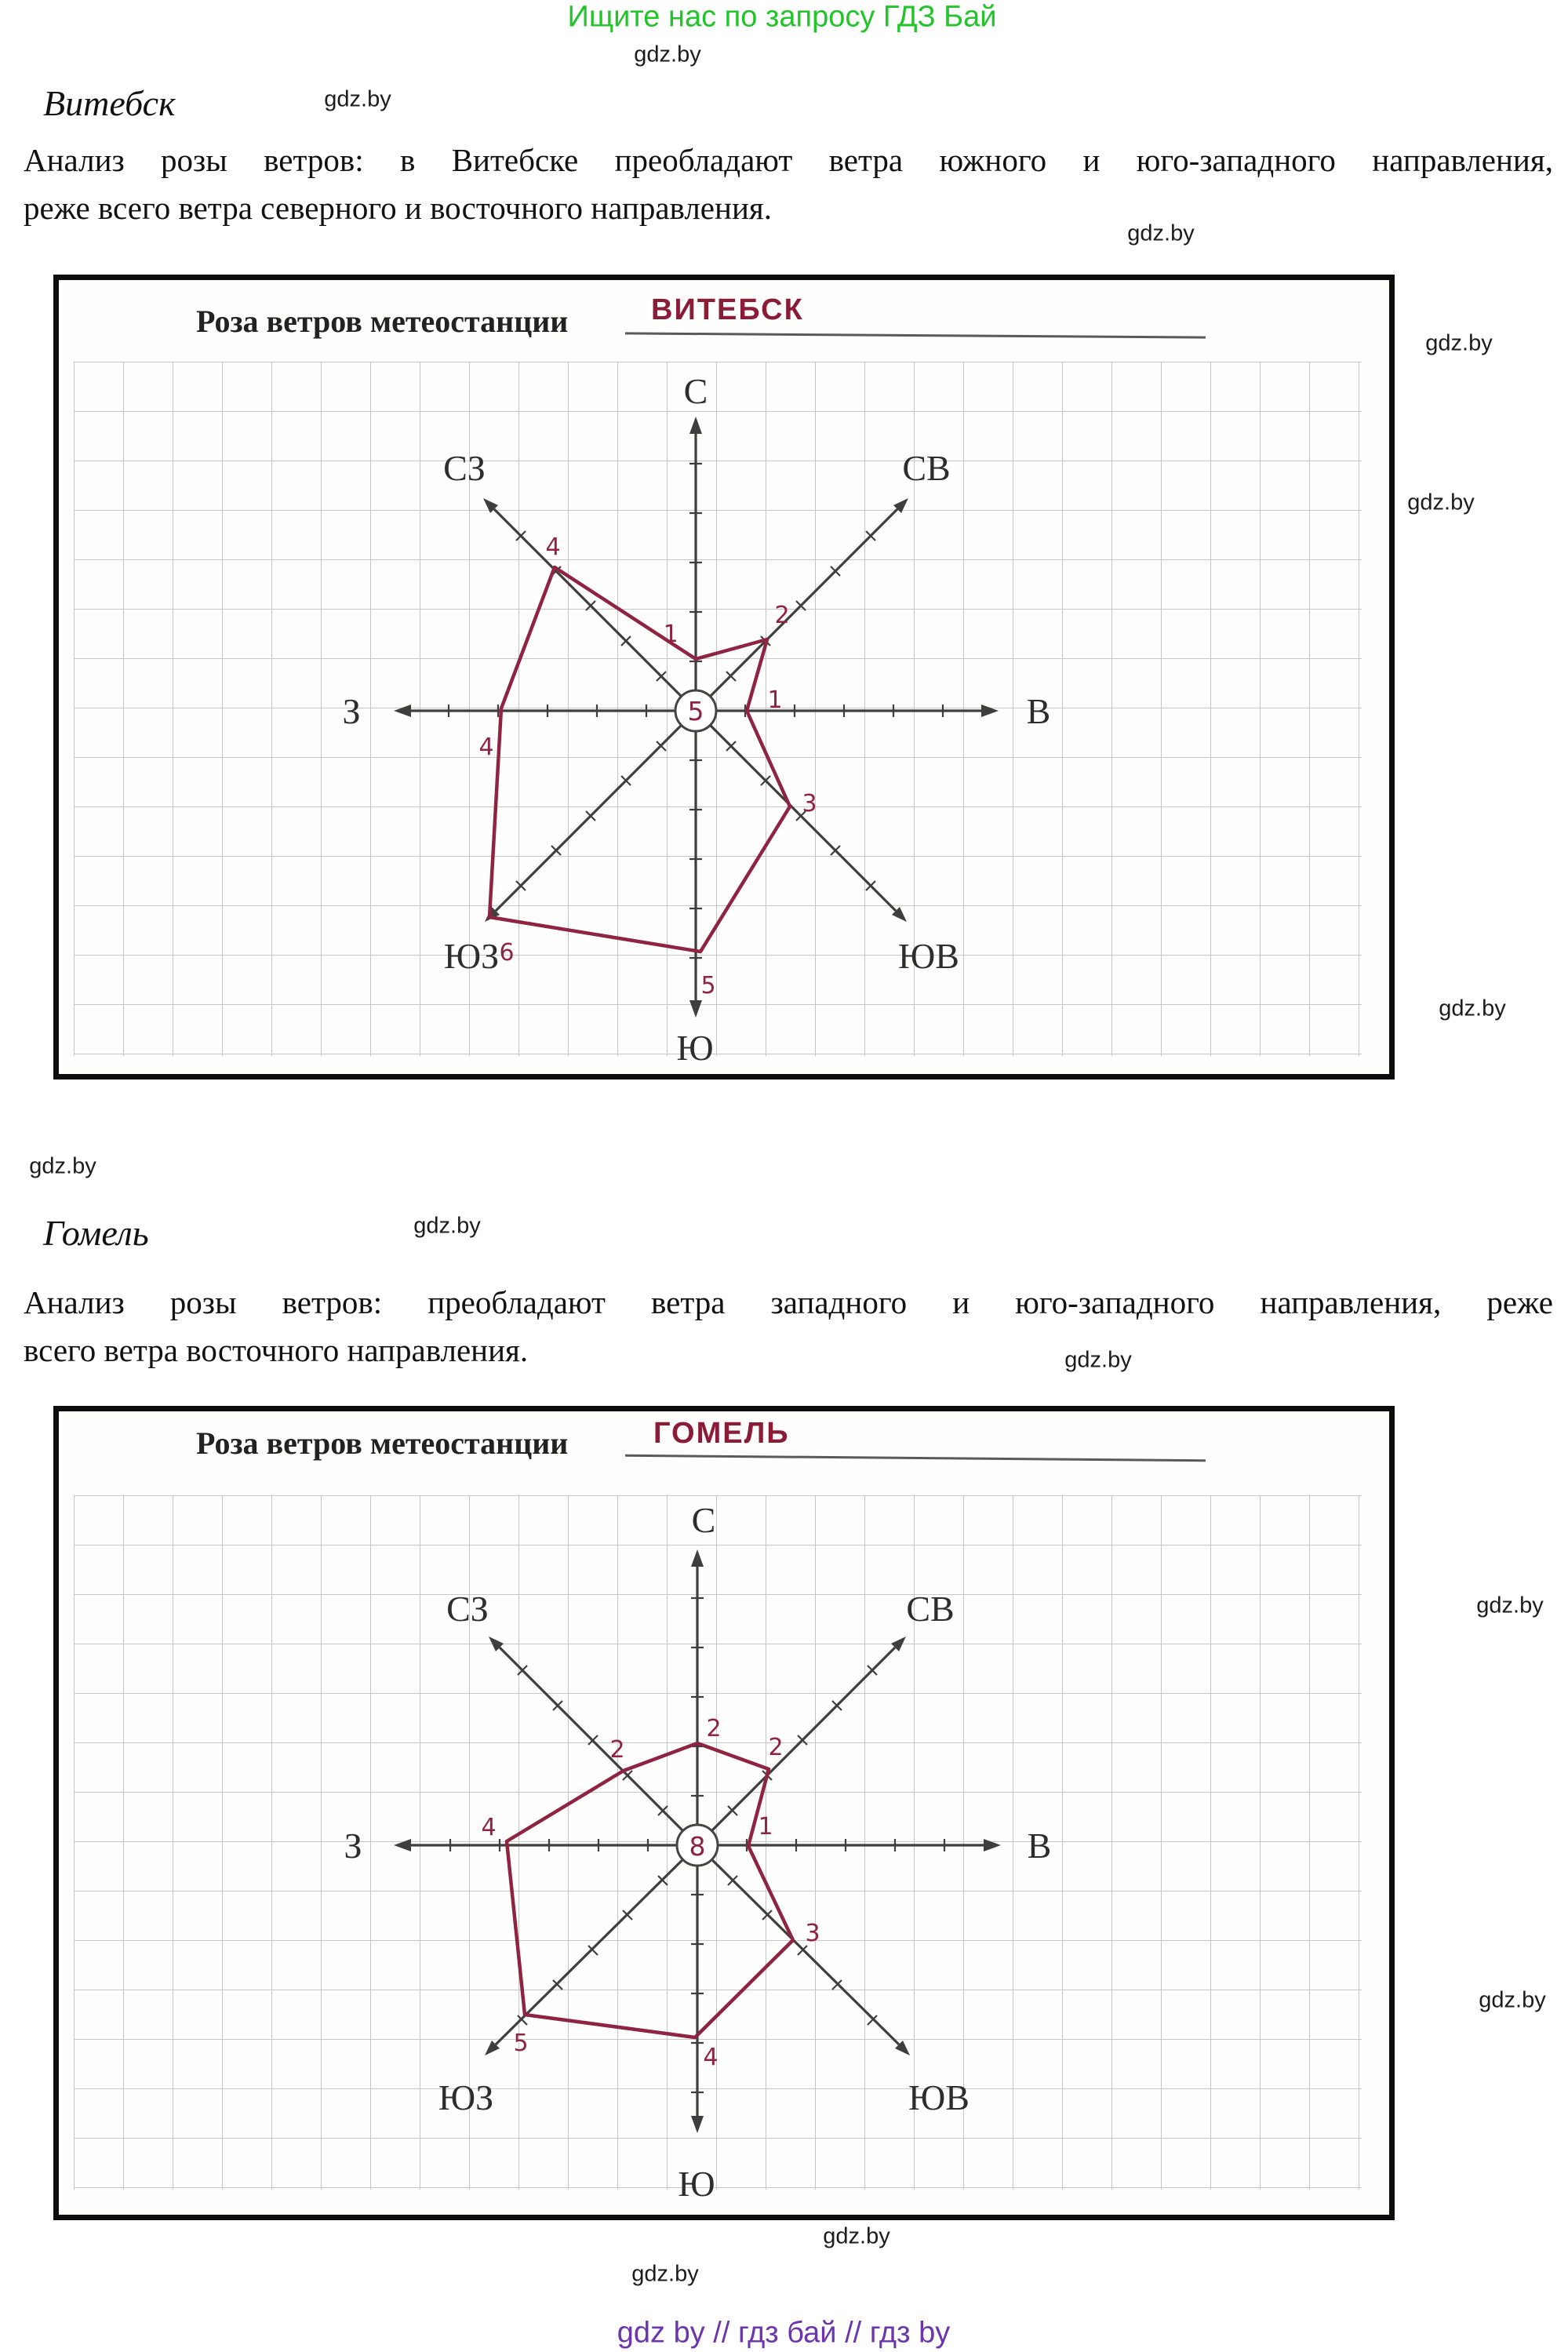  I want to click on wind-rose-chart-gomel: С СЗ СВ З В ЮЗ ЮВ Ю 2 2 2 4 1 3 5 4 8, so click(697, 1852).